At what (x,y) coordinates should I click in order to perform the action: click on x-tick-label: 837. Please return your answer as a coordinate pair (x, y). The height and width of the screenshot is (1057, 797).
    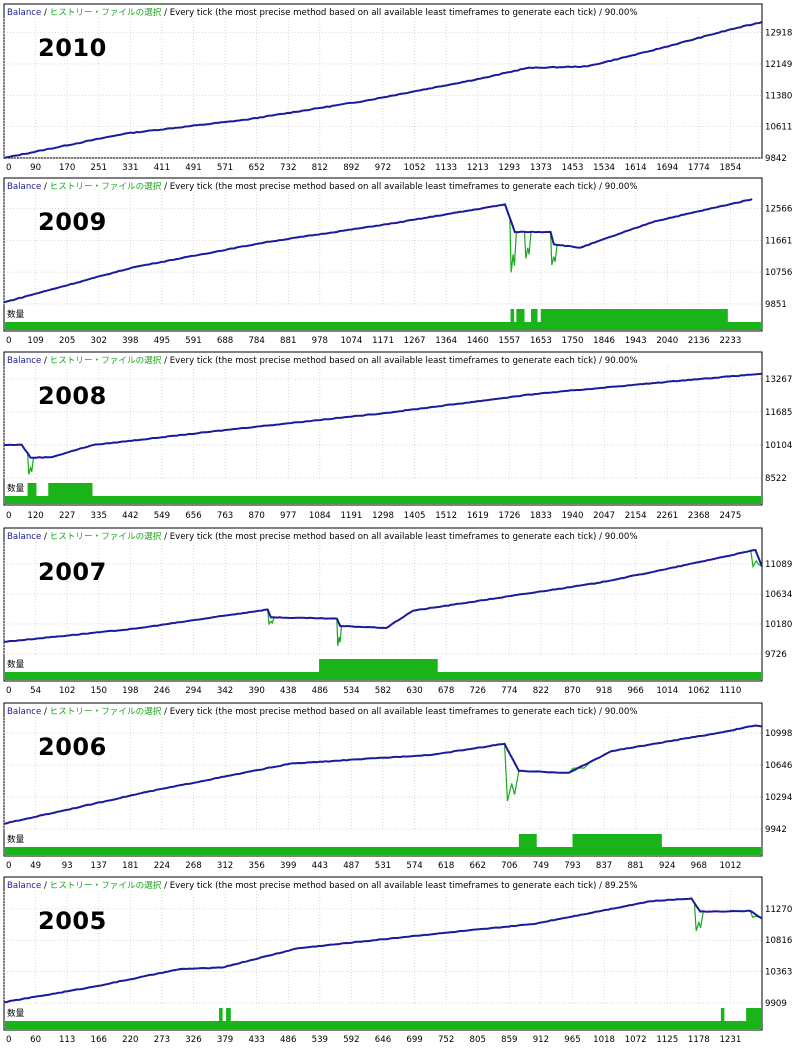
    Looking at the image, I should click on (604, 866).